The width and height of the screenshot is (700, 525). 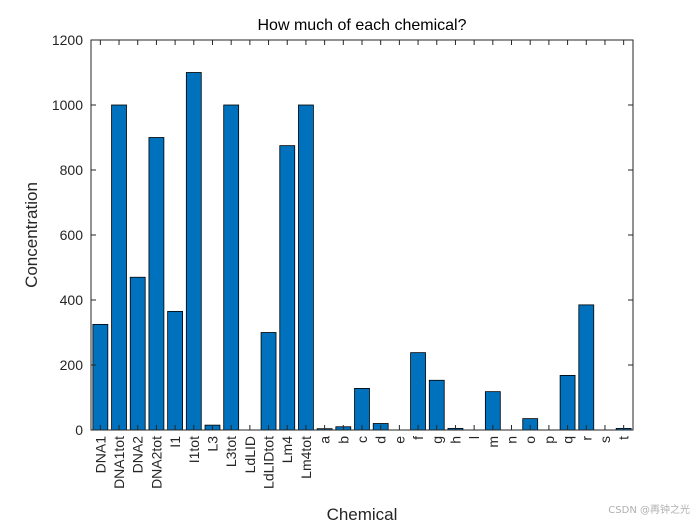 What do you see at coordinates (137, 353) in the screenshot?
I see `bar-DNA2` at bounding box center [137, 353].